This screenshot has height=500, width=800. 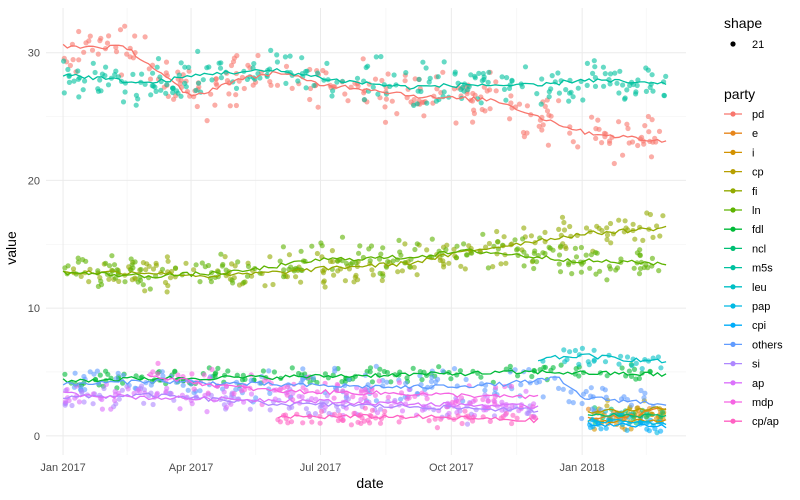 What do you see at coordinates (759, 326) in the screenshot?
I see `legend-label-cpi: cpi` at bounding box center [759, 326].